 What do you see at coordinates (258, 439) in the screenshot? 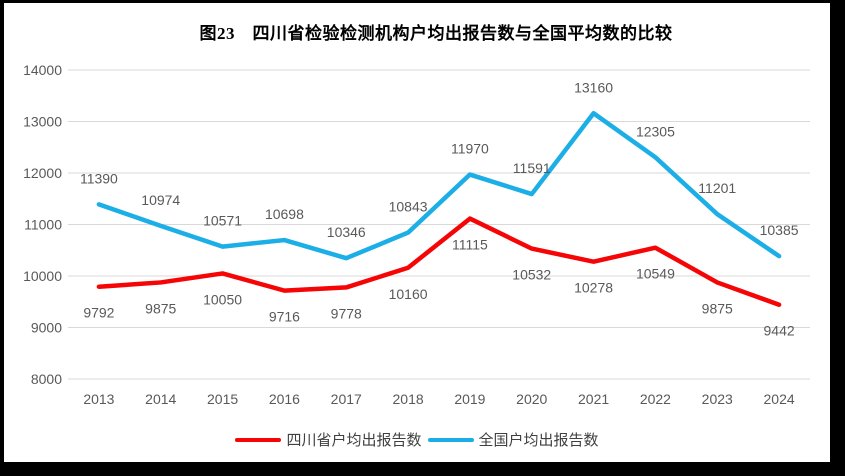
I see `sichuan-line-swatch` at bounding box center [258, 439].